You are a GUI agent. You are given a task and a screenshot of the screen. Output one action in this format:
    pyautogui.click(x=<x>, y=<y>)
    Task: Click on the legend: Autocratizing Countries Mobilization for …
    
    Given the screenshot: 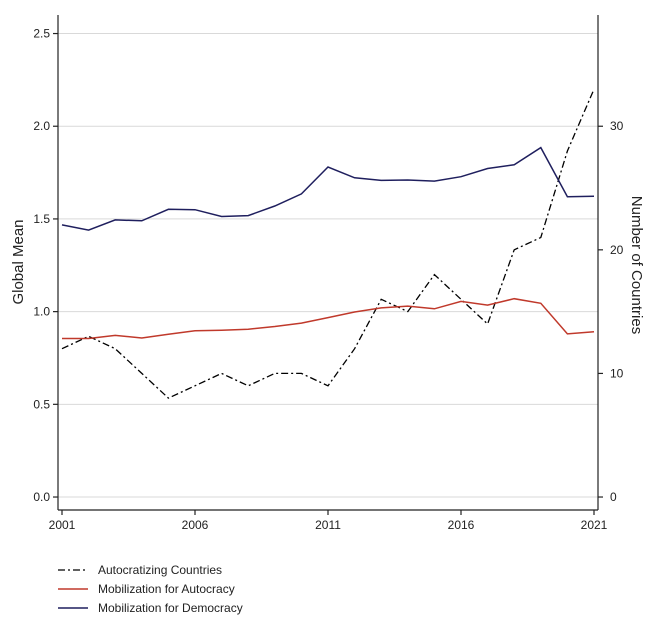 What is the action you would take?
    pyautogui.click(x=150, y=589)
    